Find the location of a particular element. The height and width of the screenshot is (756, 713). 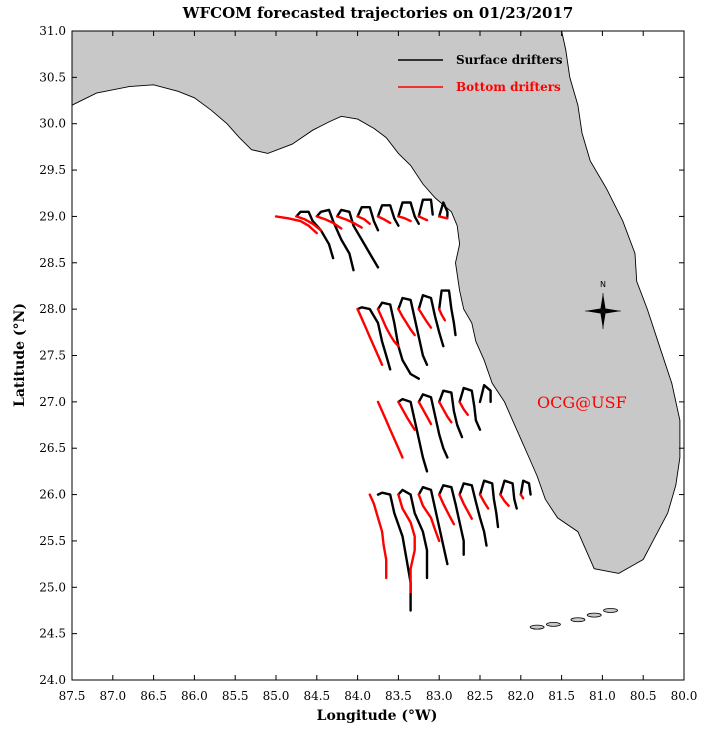

compass-north-label: N is located at coordinates (603, 284).